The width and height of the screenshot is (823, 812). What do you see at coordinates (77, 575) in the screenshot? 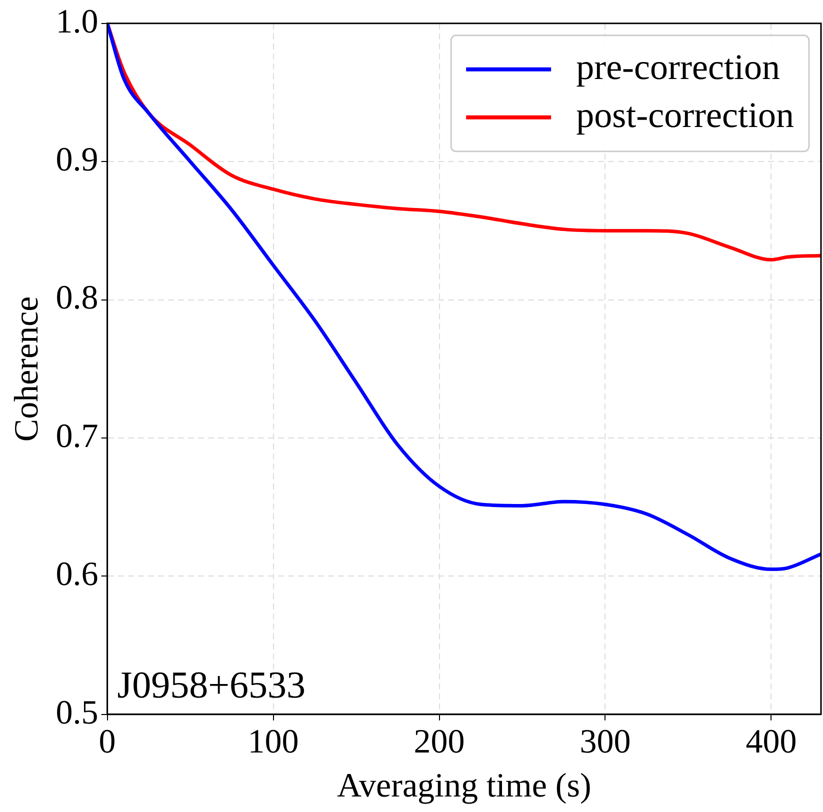
I see `y-tick-label: 0.6` at bounding box center [77, 575].